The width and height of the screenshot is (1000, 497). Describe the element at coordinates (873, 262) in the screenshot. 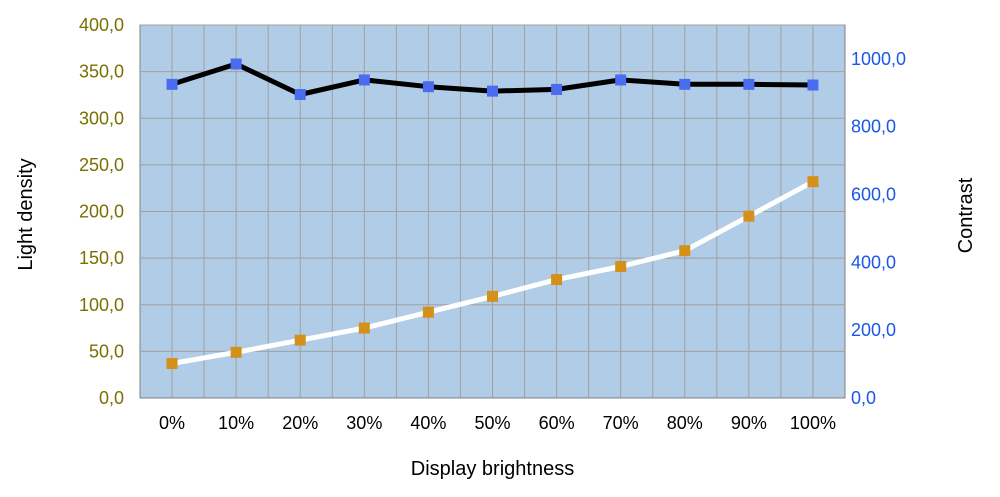

I see `y-tick-label-right: 400,0` at that location.